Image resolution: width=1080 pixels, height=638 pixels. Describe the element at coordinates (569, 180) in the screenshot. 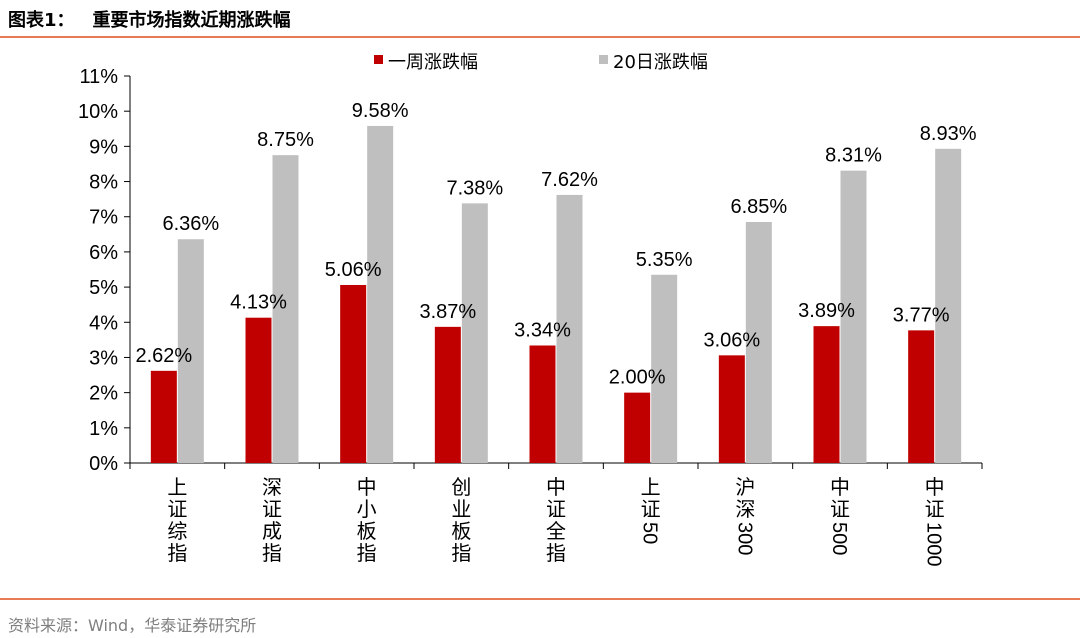

I see `data-label-20day: 7.62%` at that location.